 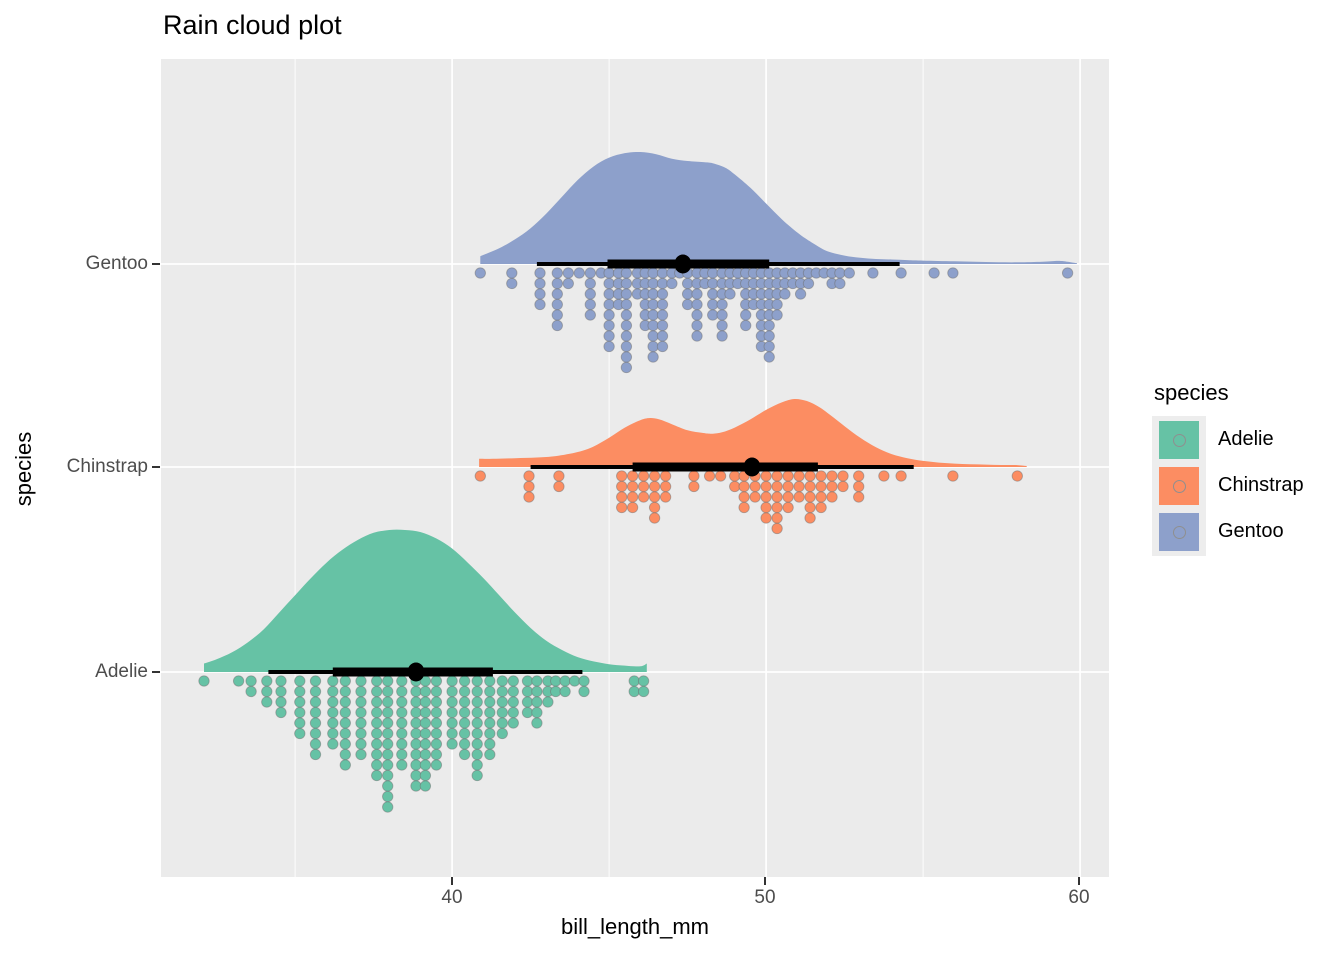 What do you see at coordinates (748, 502) in the screenshot?
I see `rain-dots-chinstrap` at bounding box center [748, 502].